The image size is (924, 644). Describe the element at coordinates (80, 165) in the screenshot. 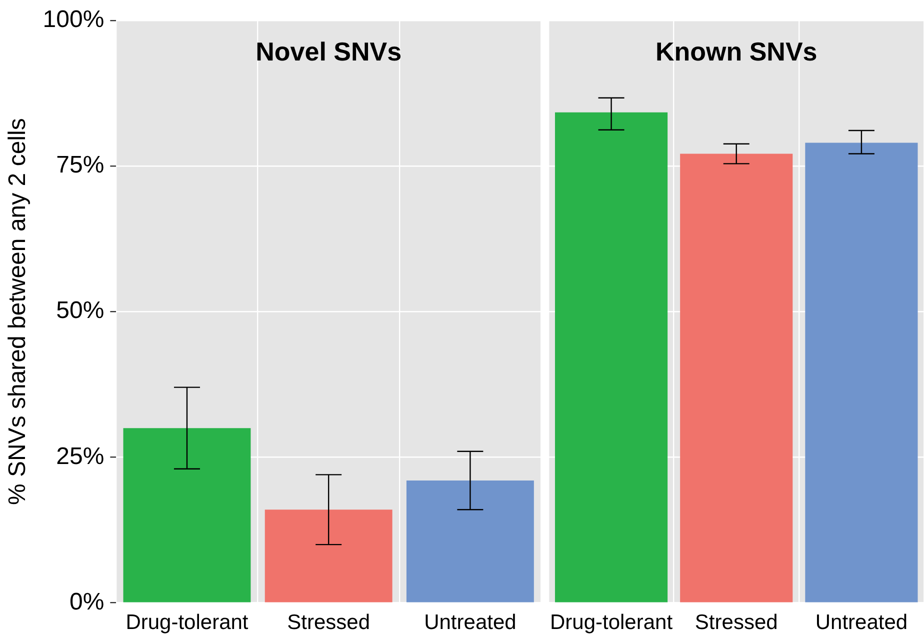

I see `y-tick-label: 75%` at that location.